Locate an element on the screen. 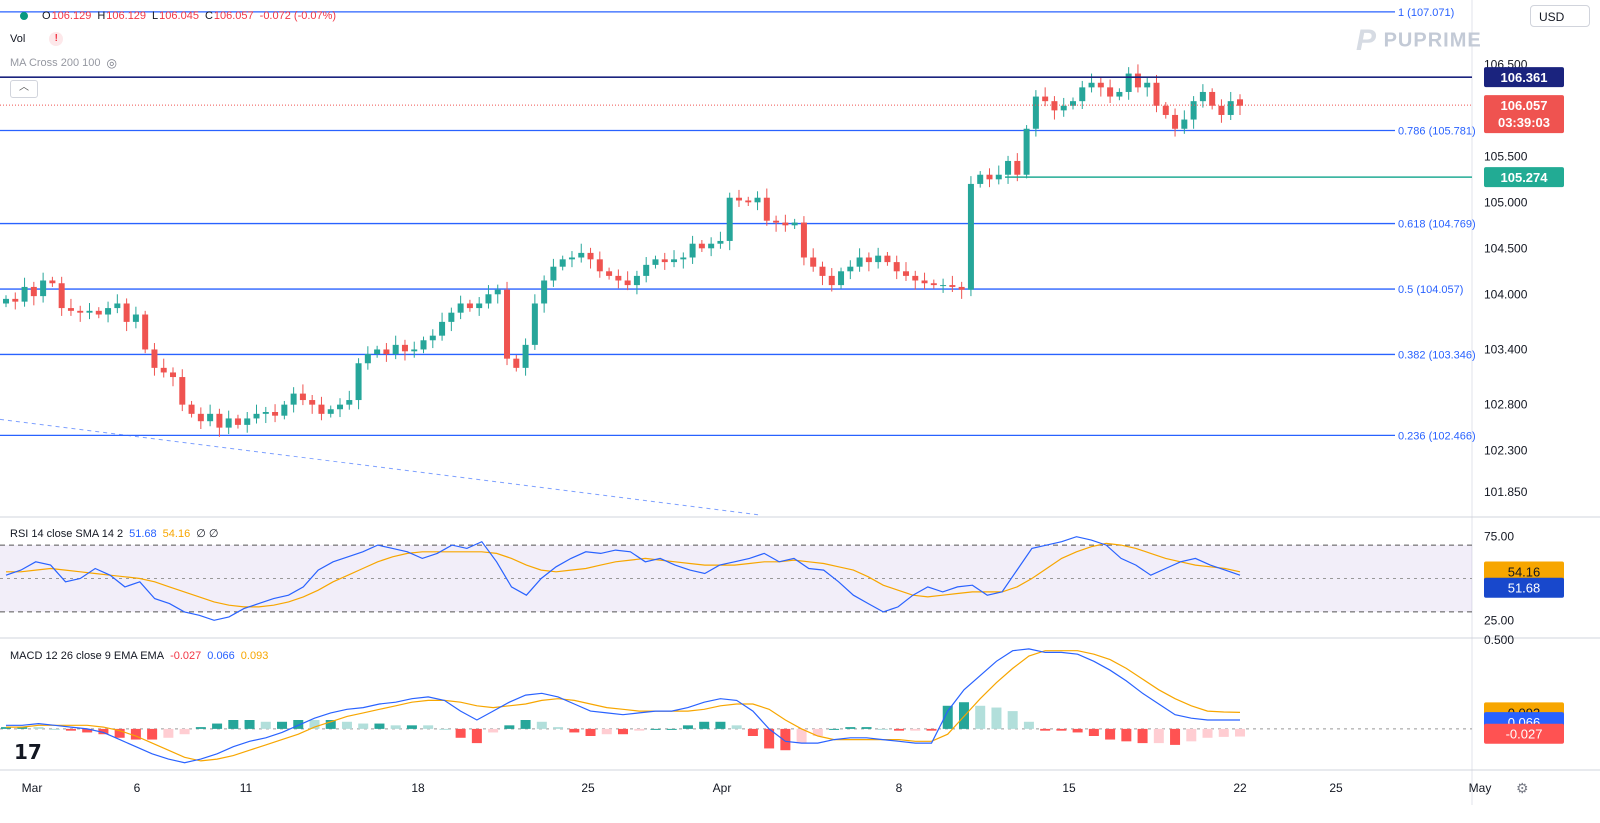  time-tick-label: 25 is located at coordinates (1336, 788).